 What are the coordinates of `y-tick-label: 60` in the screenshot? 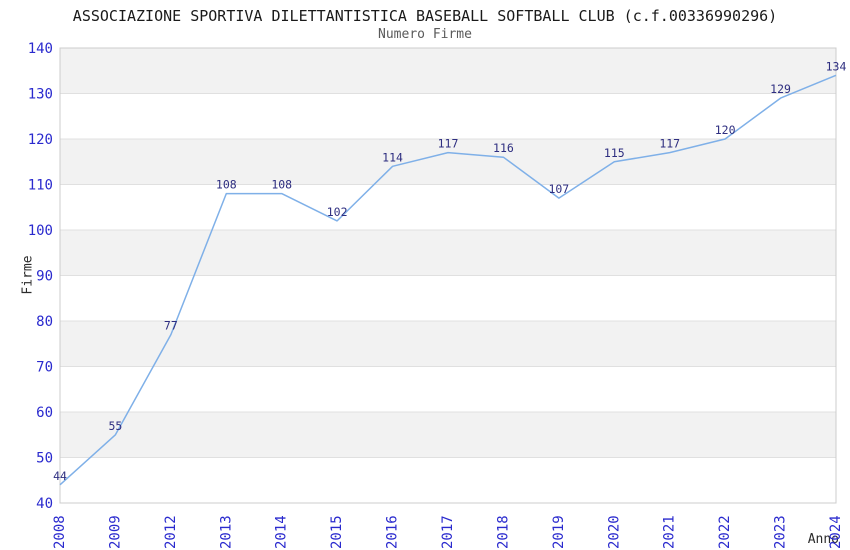 It's located at (44, 413).